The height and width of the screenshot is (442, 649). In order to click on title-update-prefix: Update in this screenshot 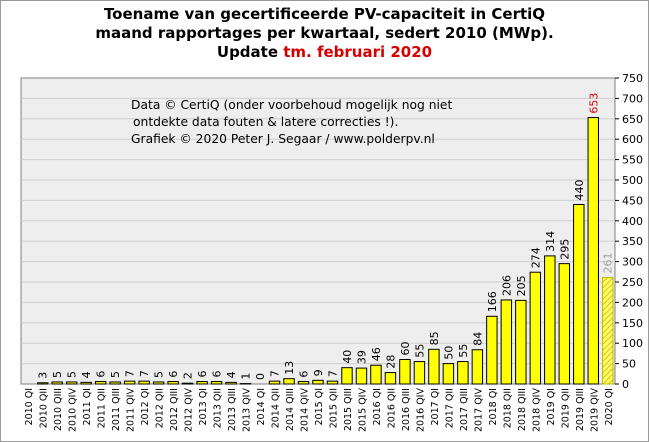, I will do `click(250, 52)`.